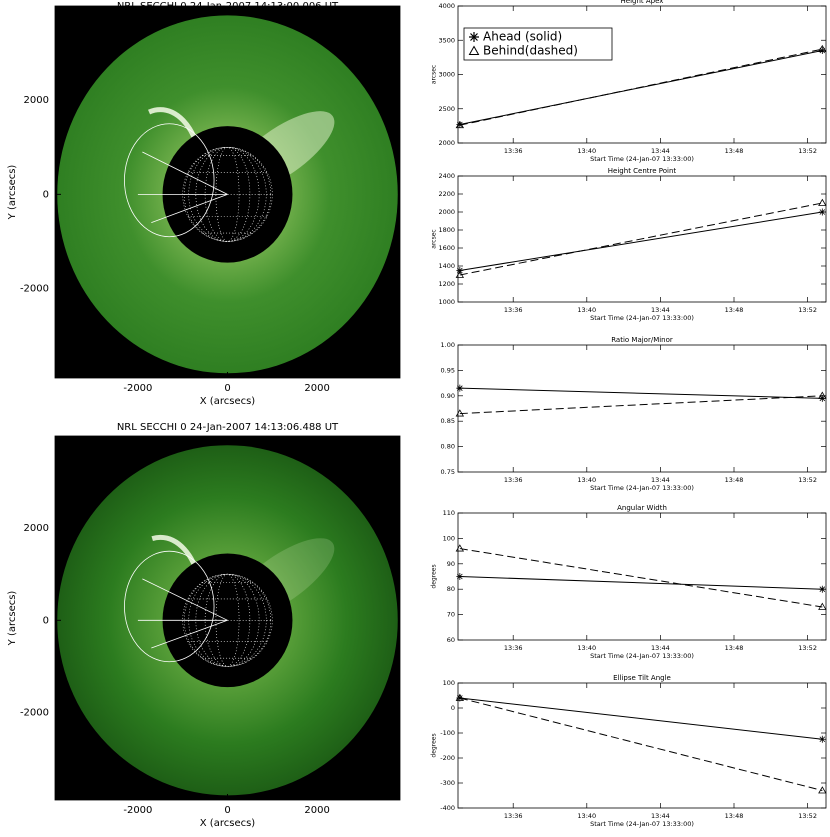 This screenshot has width=830, height=837. I want to click on y-tick-label: -100, so click(447, 733).